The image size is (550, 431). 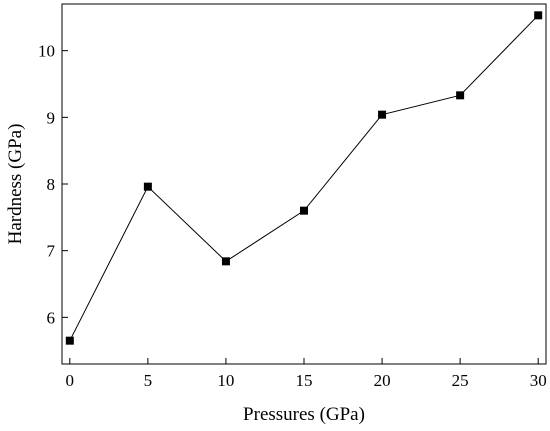 I want to click on y-tick-label: 10, so click(x=46, y=51).